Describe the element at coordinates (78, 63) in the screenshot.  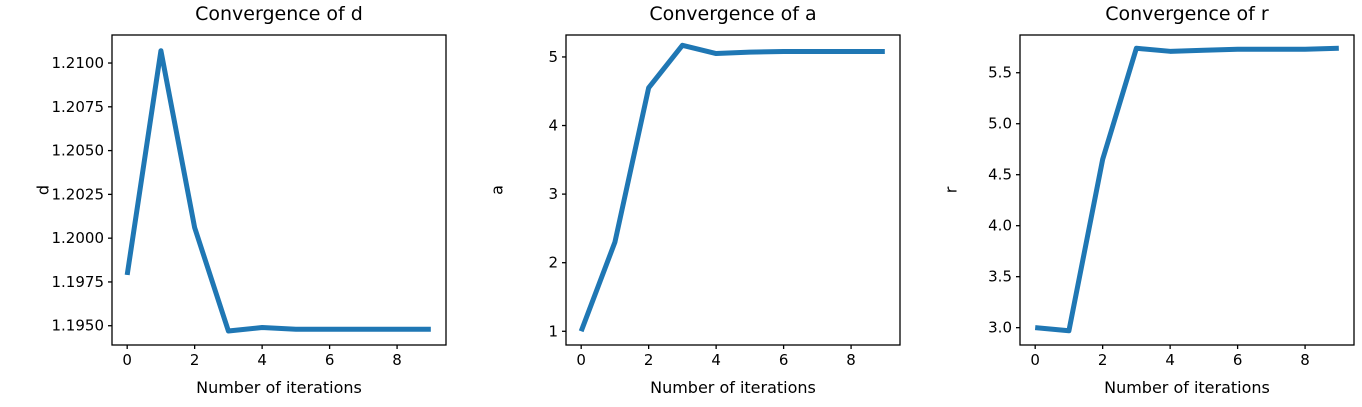
I see `y-tick-label: 1.2100` at that location.